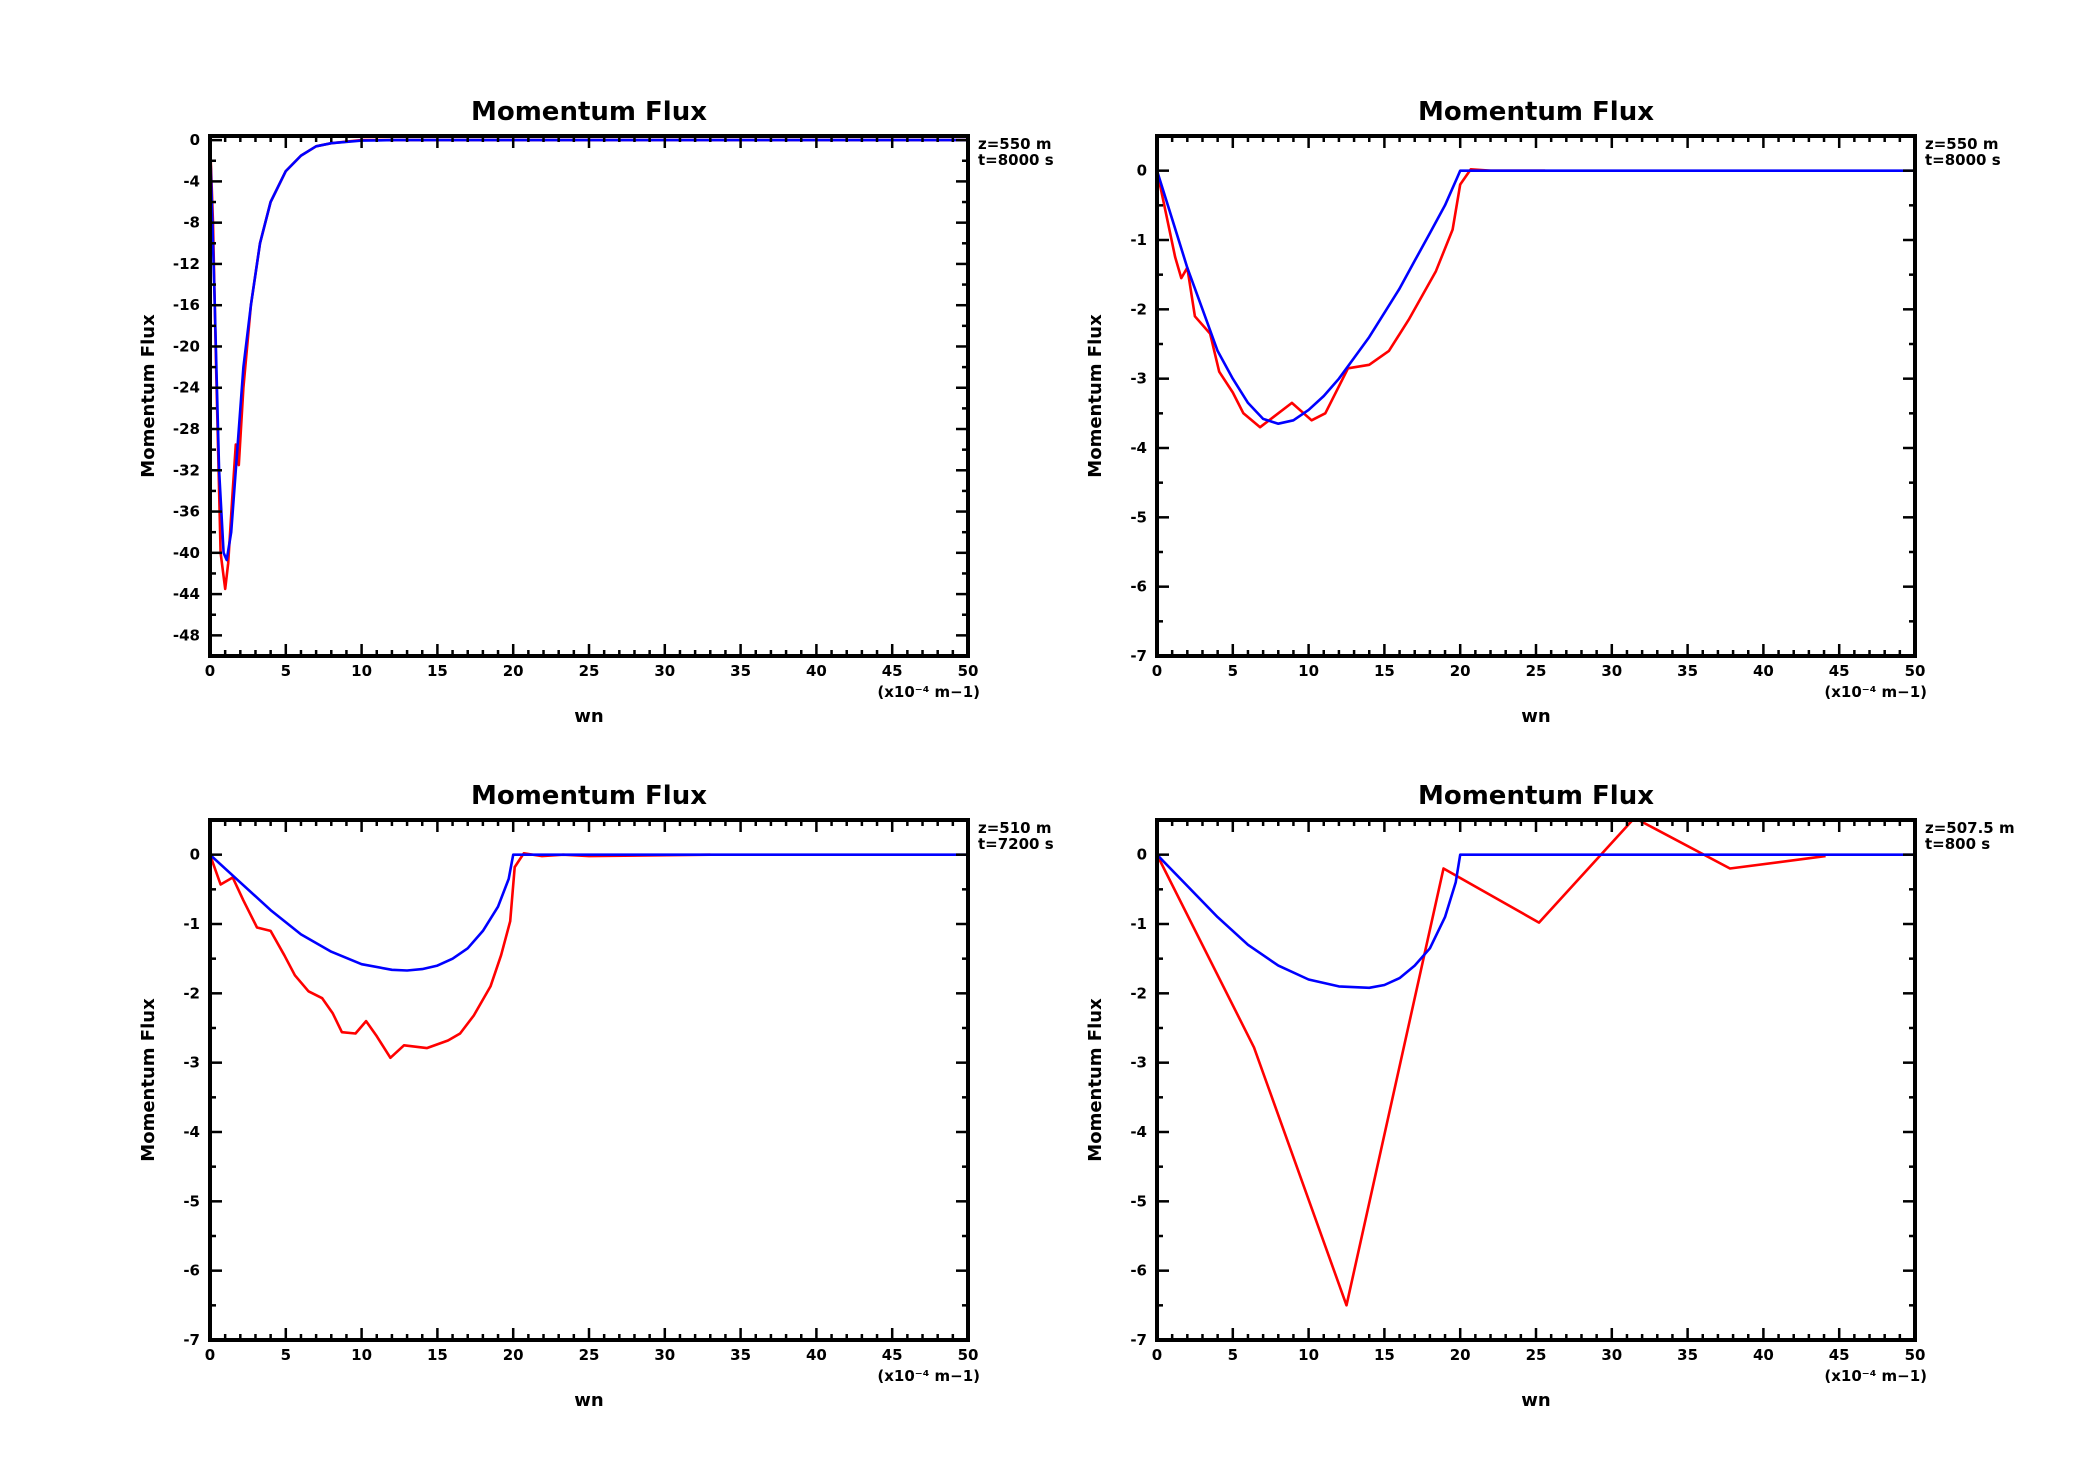 The height and width of the screenshot is (1484, 2100). Describe the element at coordinates (1970, 828) in the screenshot. I see `annotation-text: z=507.5 m` at that location.